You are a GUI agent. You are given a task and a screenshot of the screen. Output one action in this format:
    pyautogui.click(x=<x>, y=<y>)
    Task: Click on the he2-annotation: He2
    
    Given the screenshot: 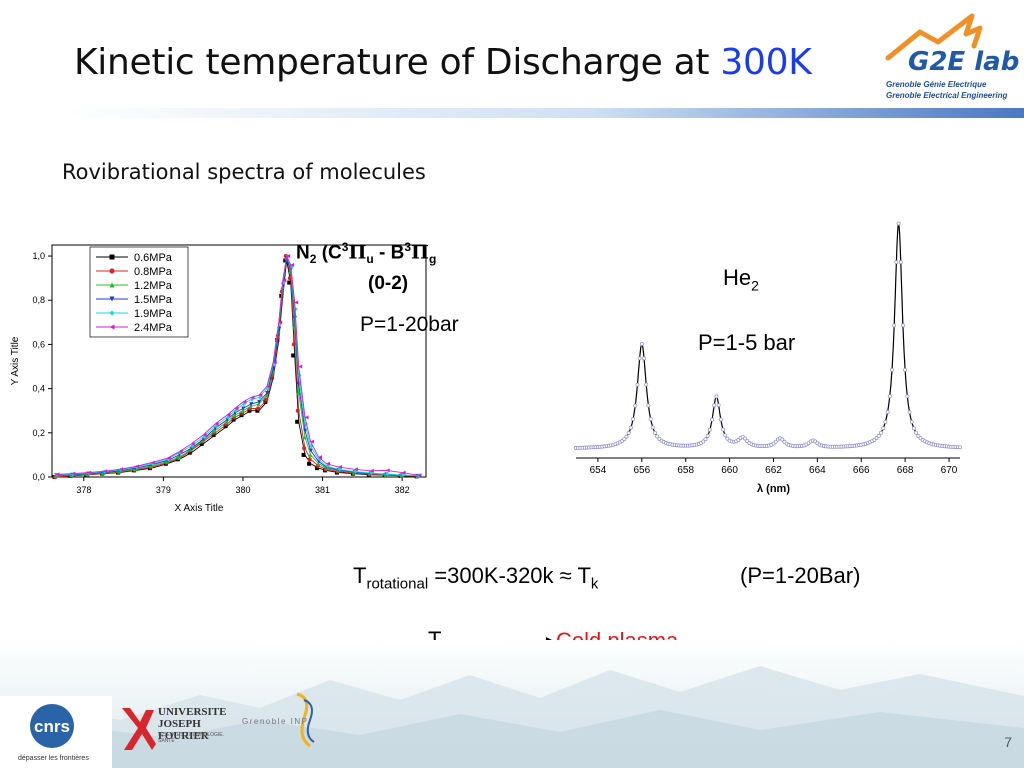 What is the action you would take?
    pyautogui.click(x=741, y=279)
    